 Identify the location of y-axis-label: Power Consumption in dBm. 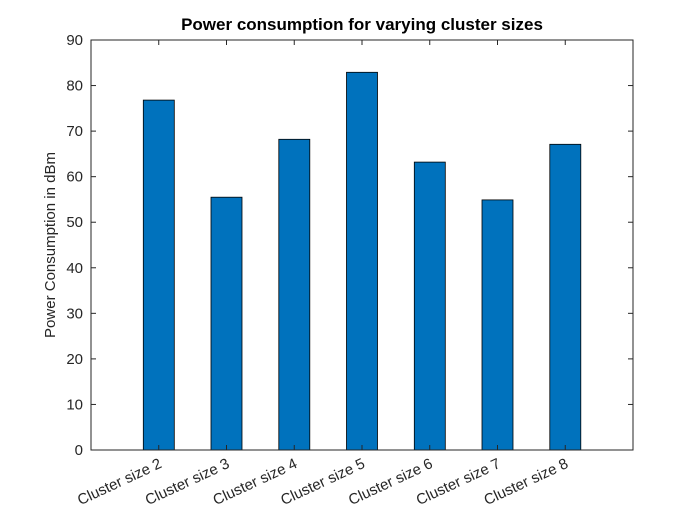
(50, 245).